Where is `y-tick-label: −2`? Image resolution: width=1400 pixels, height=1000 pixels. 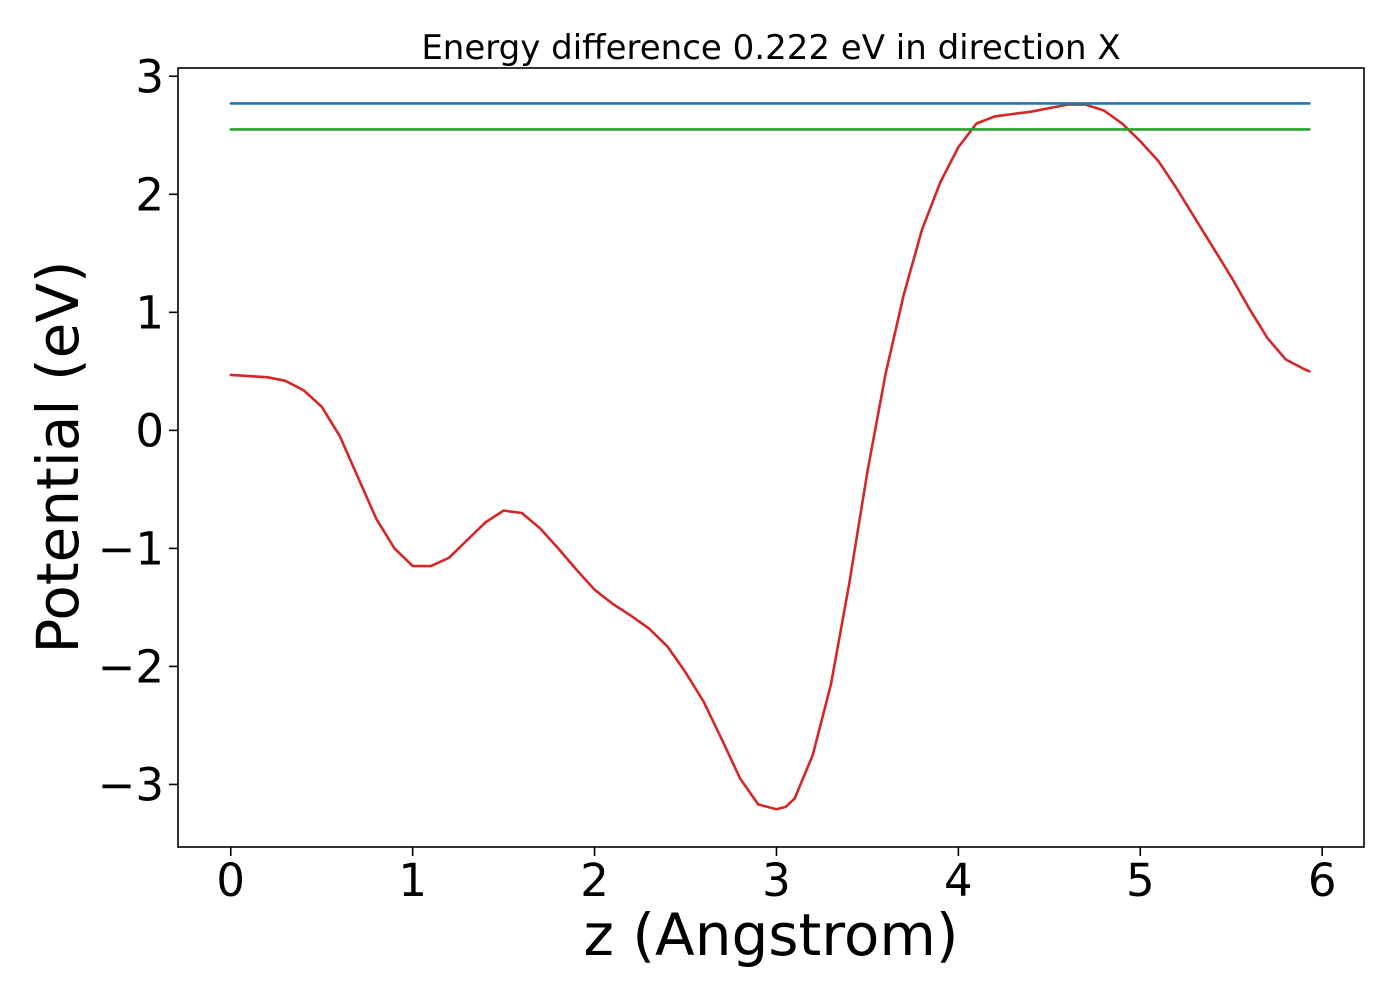 y-tick-label: −2 is located at coordinates (131, 666).